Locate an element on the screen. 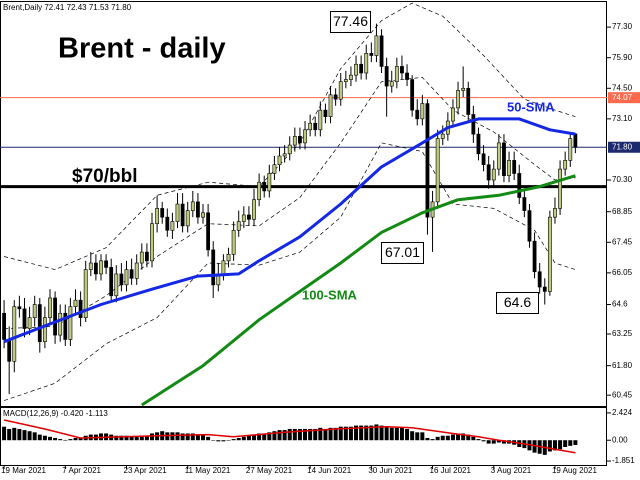 The width and height of the screenshot is (640, 480). y-tick-label: 74.50 is located at coordinates (622, 87).